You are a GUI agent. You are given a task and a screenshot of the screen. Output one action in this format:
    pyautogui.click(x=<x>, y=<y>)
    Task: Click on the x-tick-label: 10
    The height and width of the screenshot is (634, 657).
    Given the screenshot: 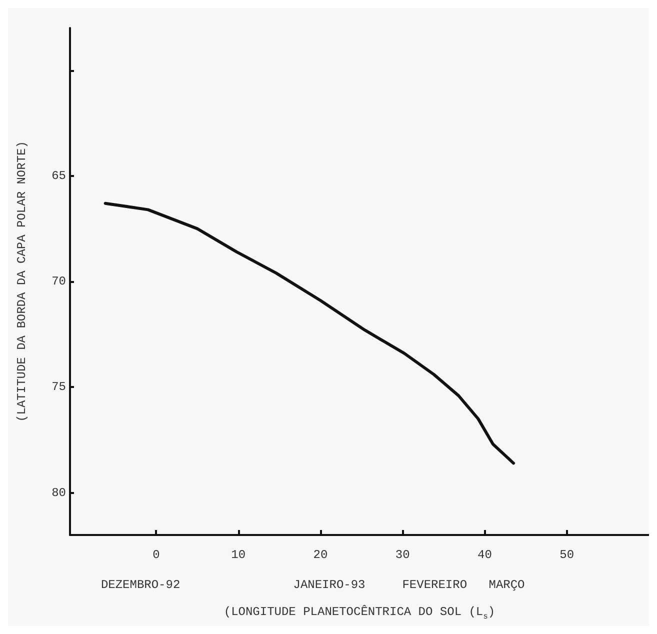 What is the action you would take?
    pyautogui.click(x=238, y=555)
    